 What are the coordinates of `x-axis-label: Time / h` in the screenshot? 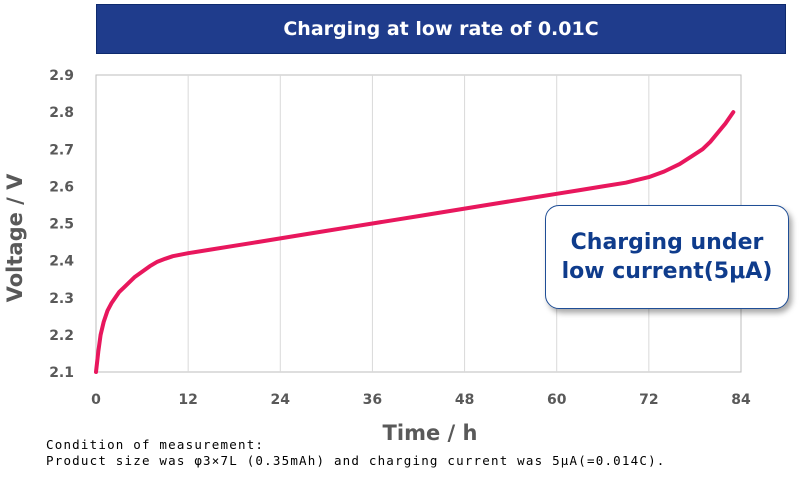 It's located at (430, 433).